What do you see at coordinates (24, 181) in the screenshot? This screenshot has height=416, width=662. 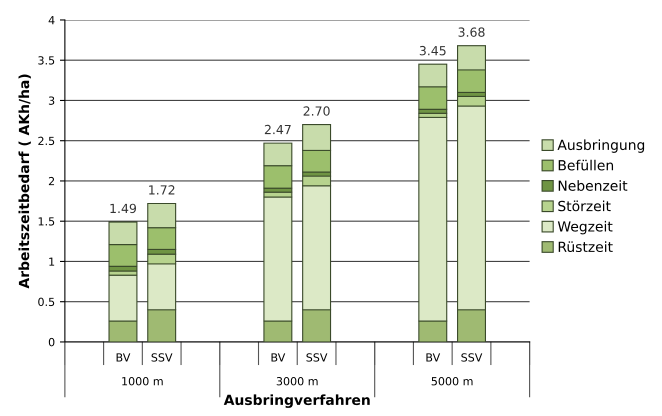 I see `y-axis-title: Arbeitszeitbedarf ( AKh/ha)` at bounding box center [24, 181].